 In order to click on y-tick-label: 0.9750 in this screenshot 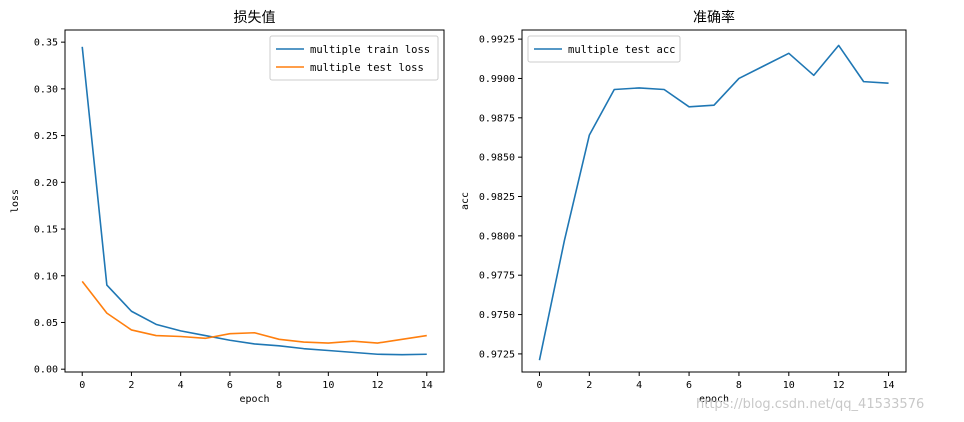, I will do `click(497, 315)`.